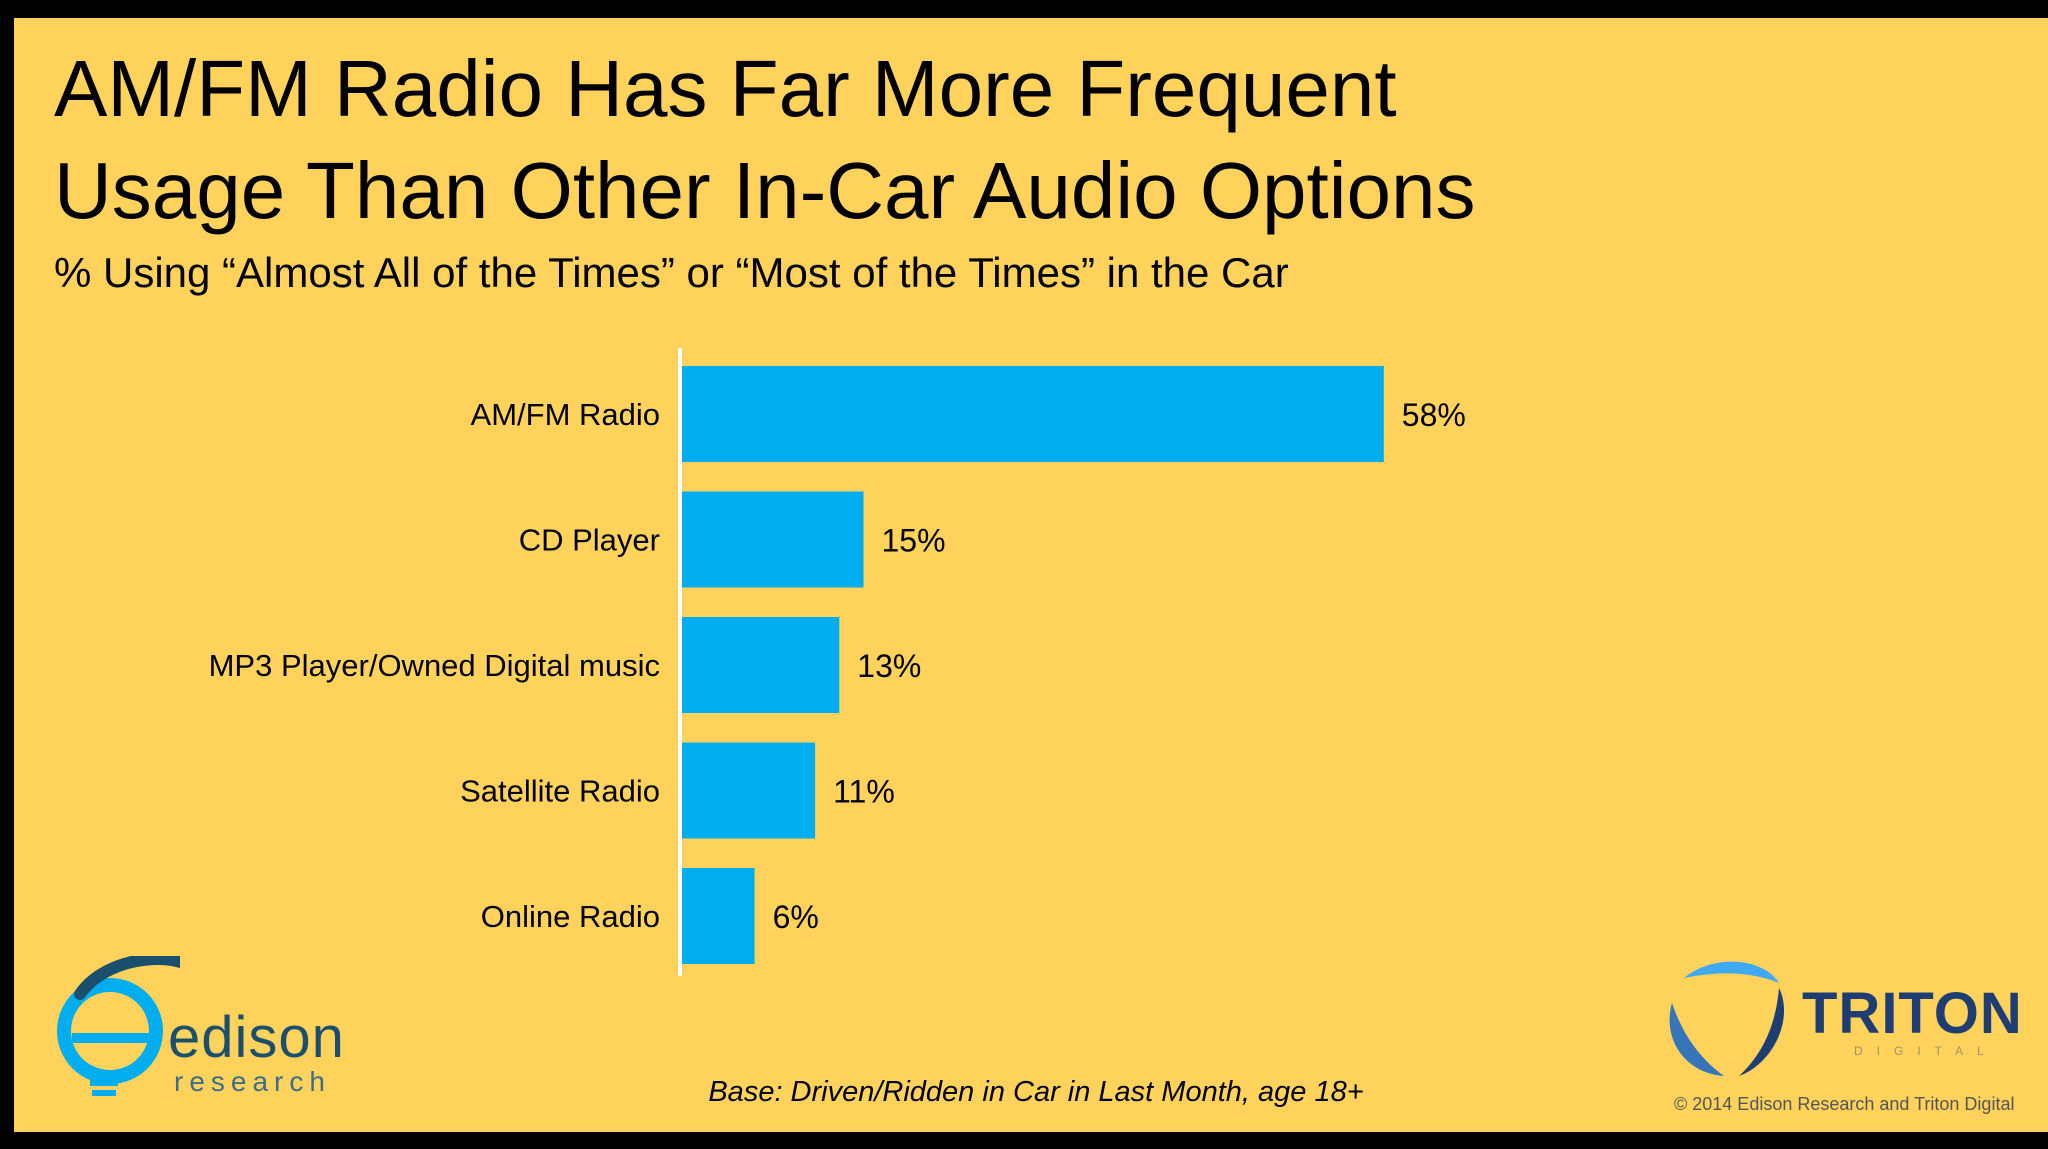  Describe the element at coordinates (565, 414) in the screenshot. I see `category-label: AM/FM Radio` at that location.